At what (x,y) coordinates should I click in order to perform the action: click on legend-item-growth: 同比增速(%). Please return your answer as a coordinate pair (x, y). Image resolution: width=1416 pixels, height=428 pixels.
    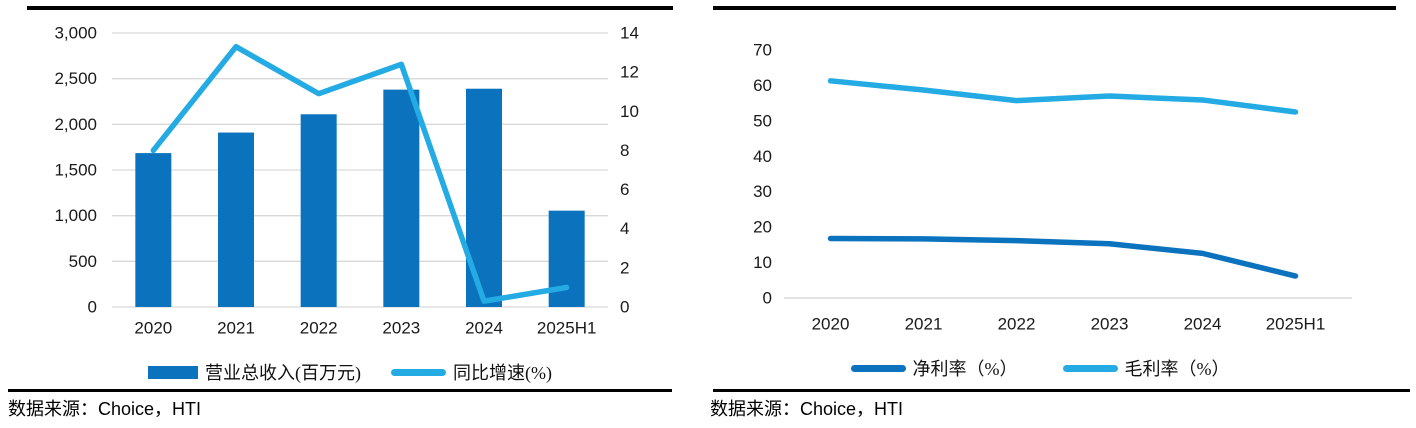
    Looking at the image, I should click on (471, 372).